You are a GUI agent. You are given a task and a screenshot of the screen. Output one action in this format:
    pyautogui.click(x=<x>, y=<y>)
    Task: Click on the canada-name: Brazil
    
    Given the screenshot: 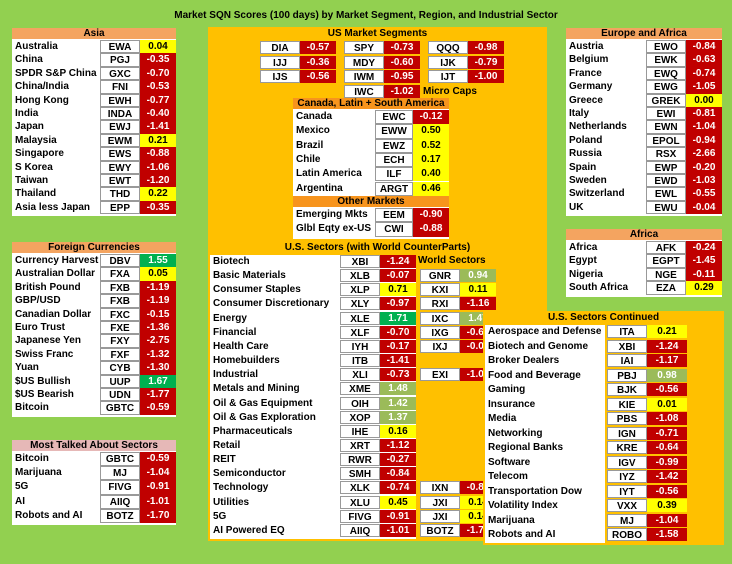 What is the action you would take?
    pyautogui.click(x=310, y=145)
    